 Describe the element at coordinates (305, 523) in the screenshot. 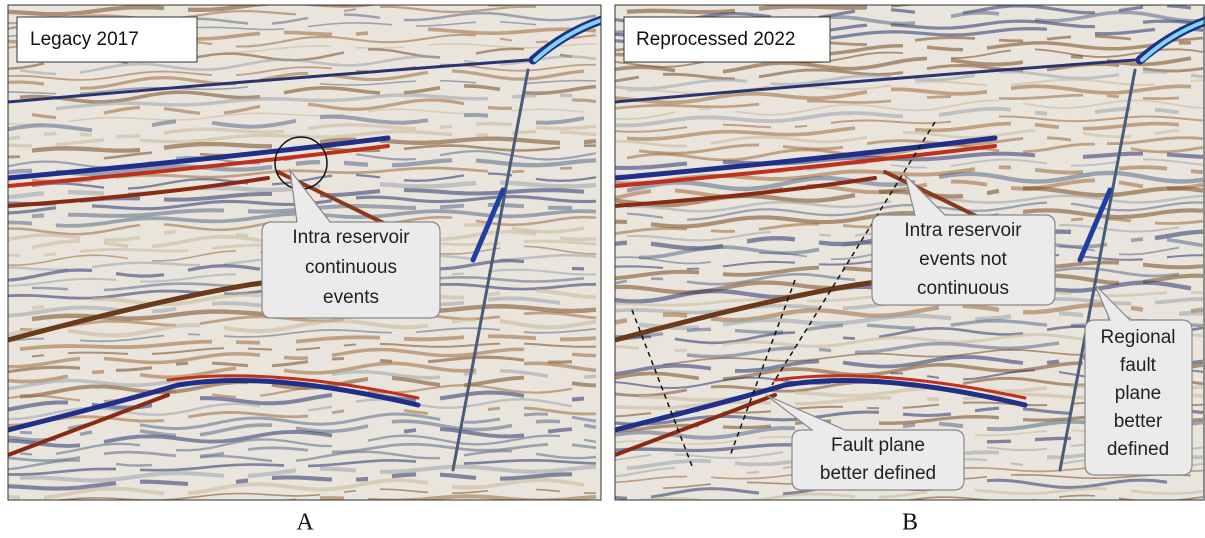

I see `panel-letter: A` at that location.